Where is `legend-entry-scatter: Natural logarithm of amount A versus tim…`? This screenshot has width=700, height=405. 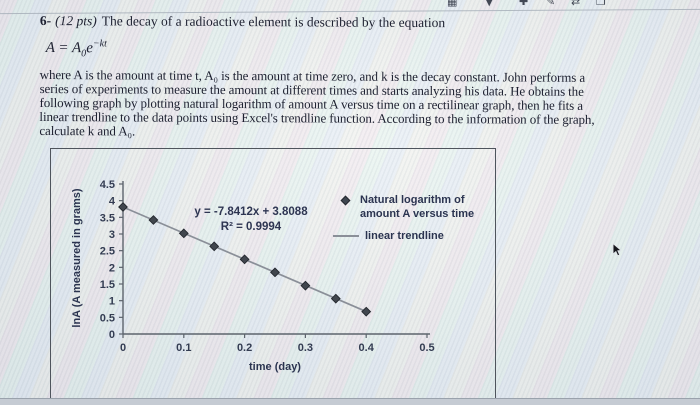
legend-entry-scatter: Natural logarithm of amount A versus tim… is located at coordinates (414, 207).